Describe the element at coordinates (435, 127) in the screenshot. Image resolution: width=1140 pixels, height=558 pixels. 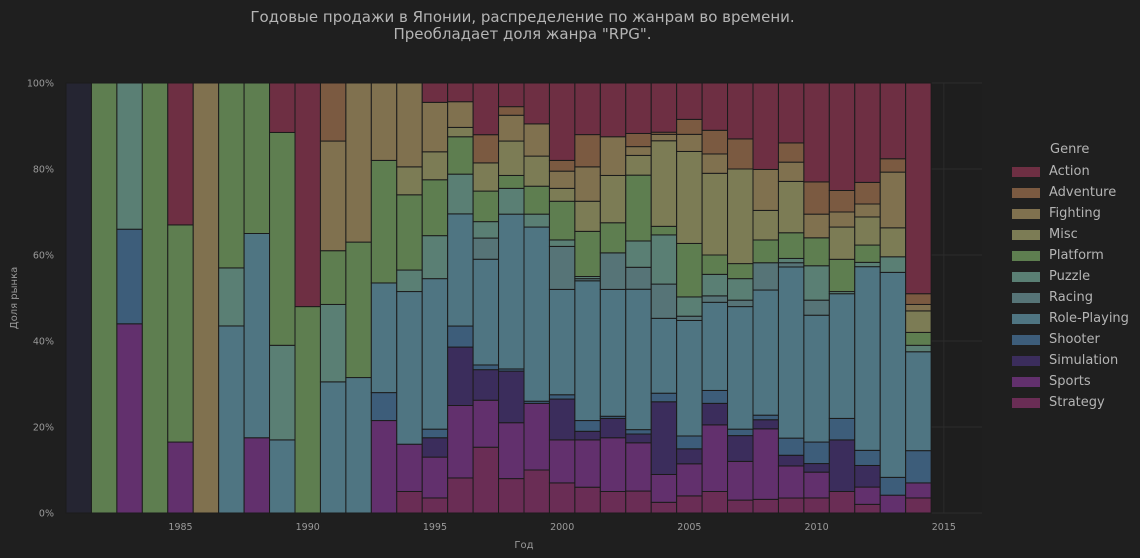
I see `bar-segment-fighting-1995` at that location.